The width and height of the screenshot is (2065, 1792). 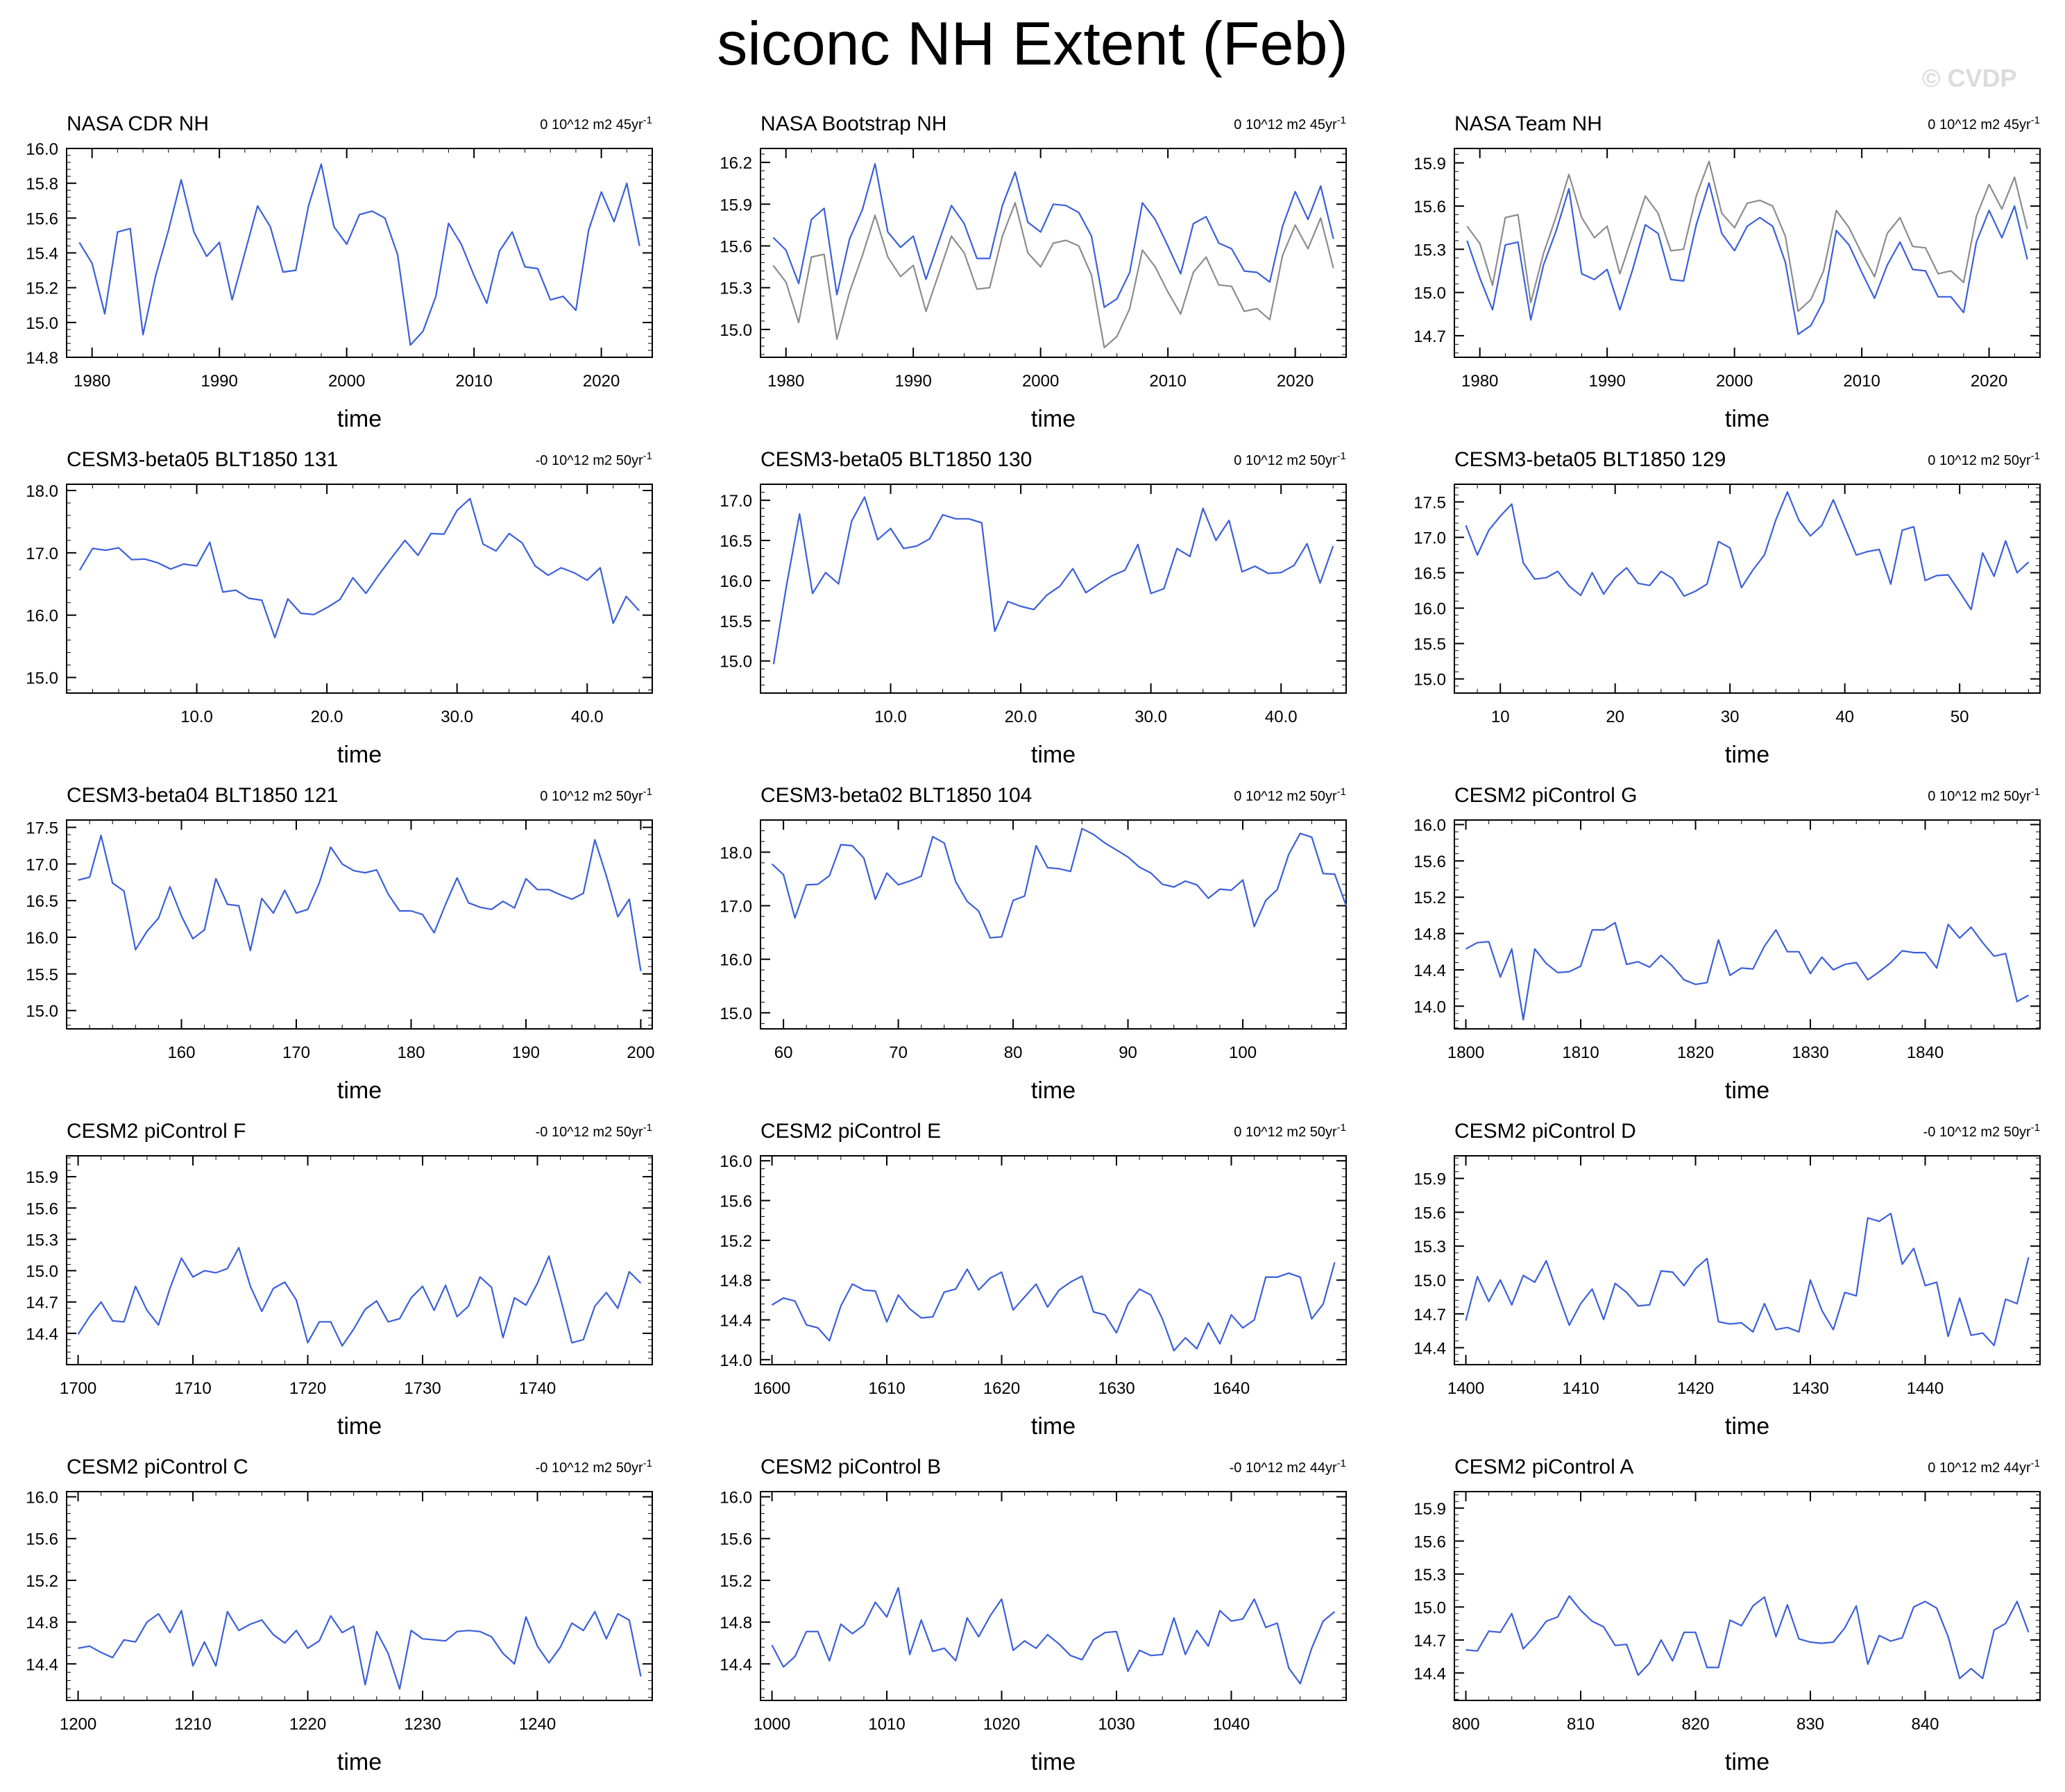 What do you see at coordinates (537, 1724) in the screenshot?
I see `x-tick-label: 1240` at bounding box center [537, 1724].